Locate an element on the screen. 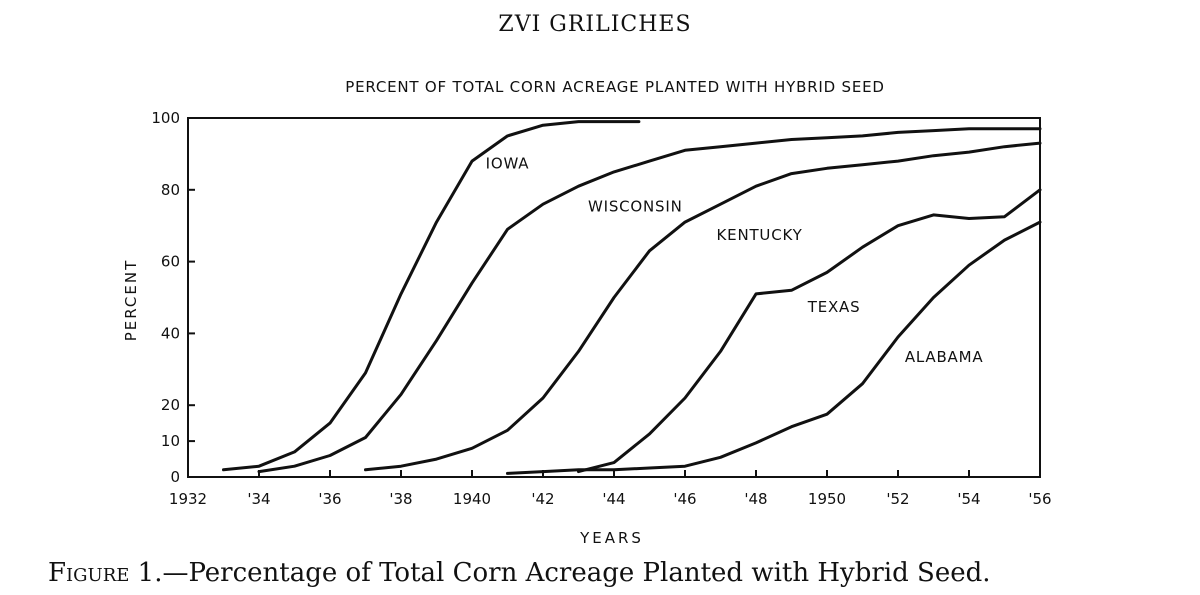  x-tick-label: '48 is located at coordinates (755, 499).